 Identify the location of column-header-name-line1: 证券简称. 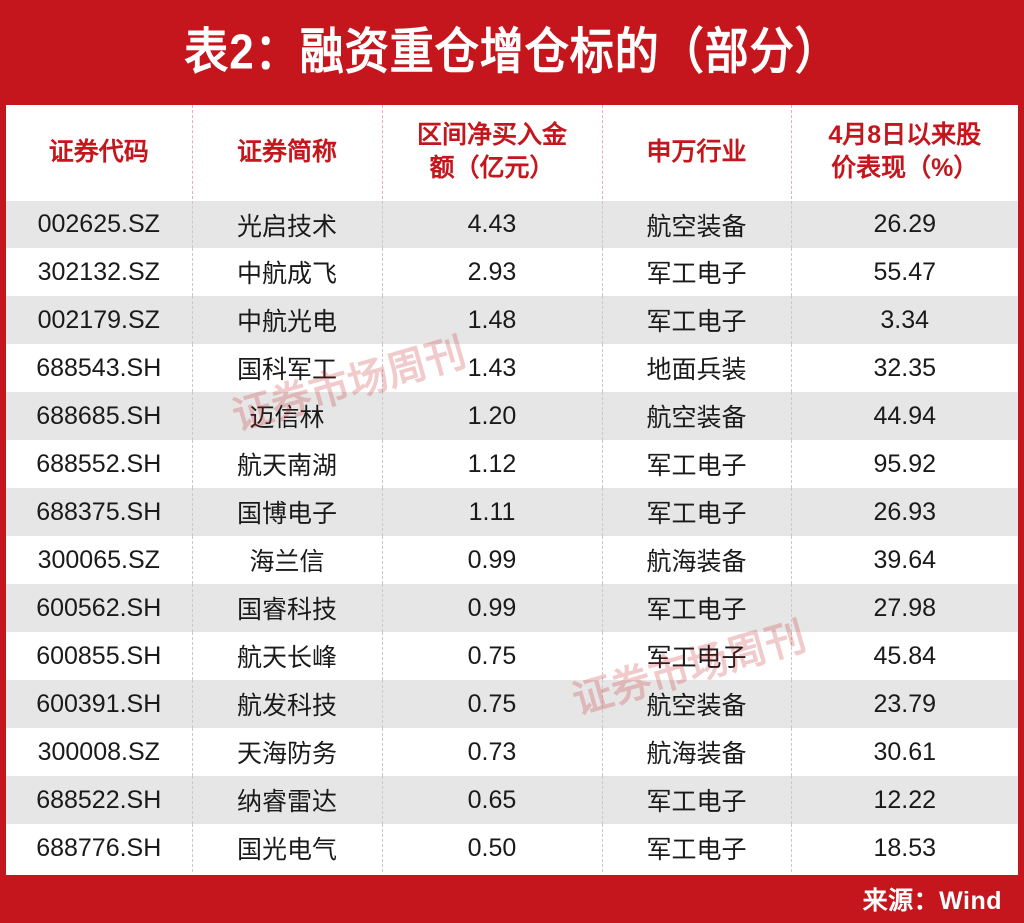
(286, 151).